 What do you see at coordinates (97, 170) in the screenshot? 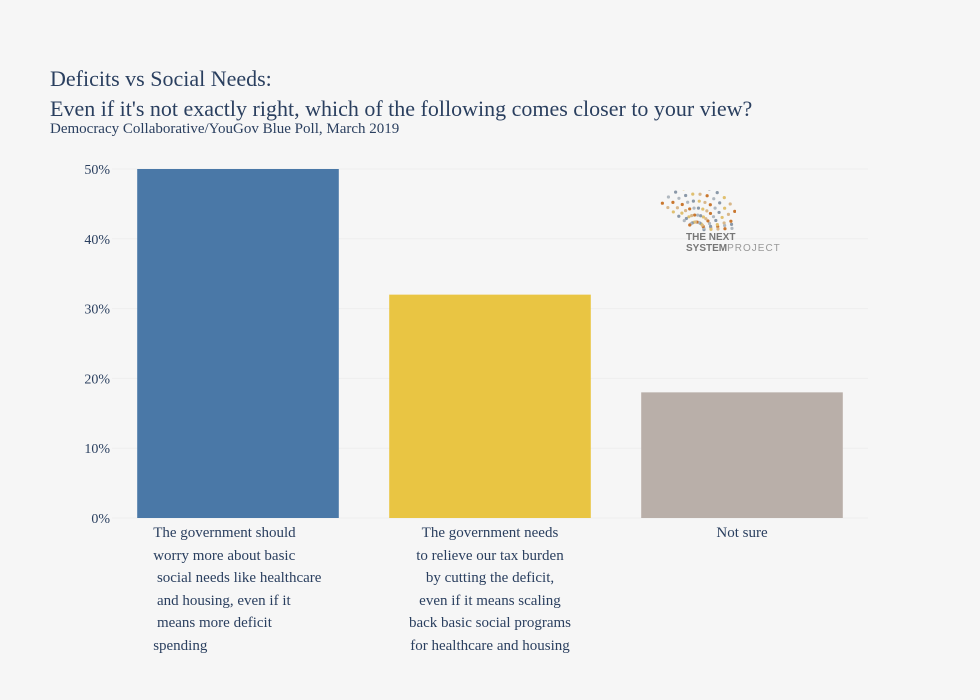
I see `y-tick-label: 50%` at bounding box center [97, 170].